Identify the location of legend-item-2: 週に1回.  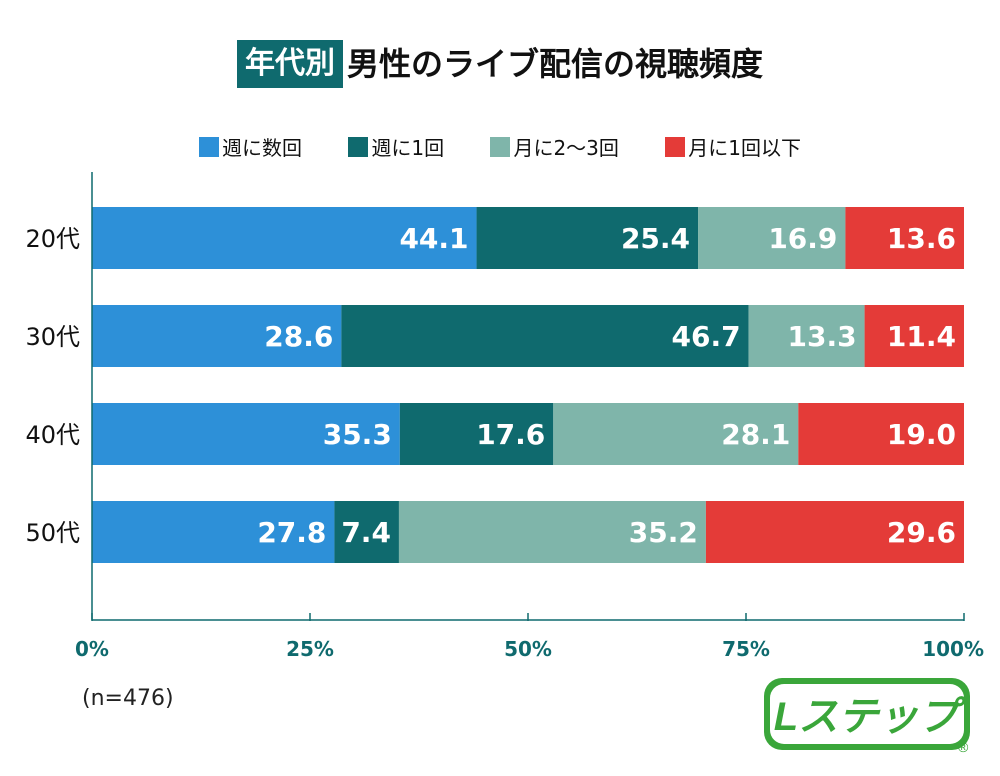
(396, 146).